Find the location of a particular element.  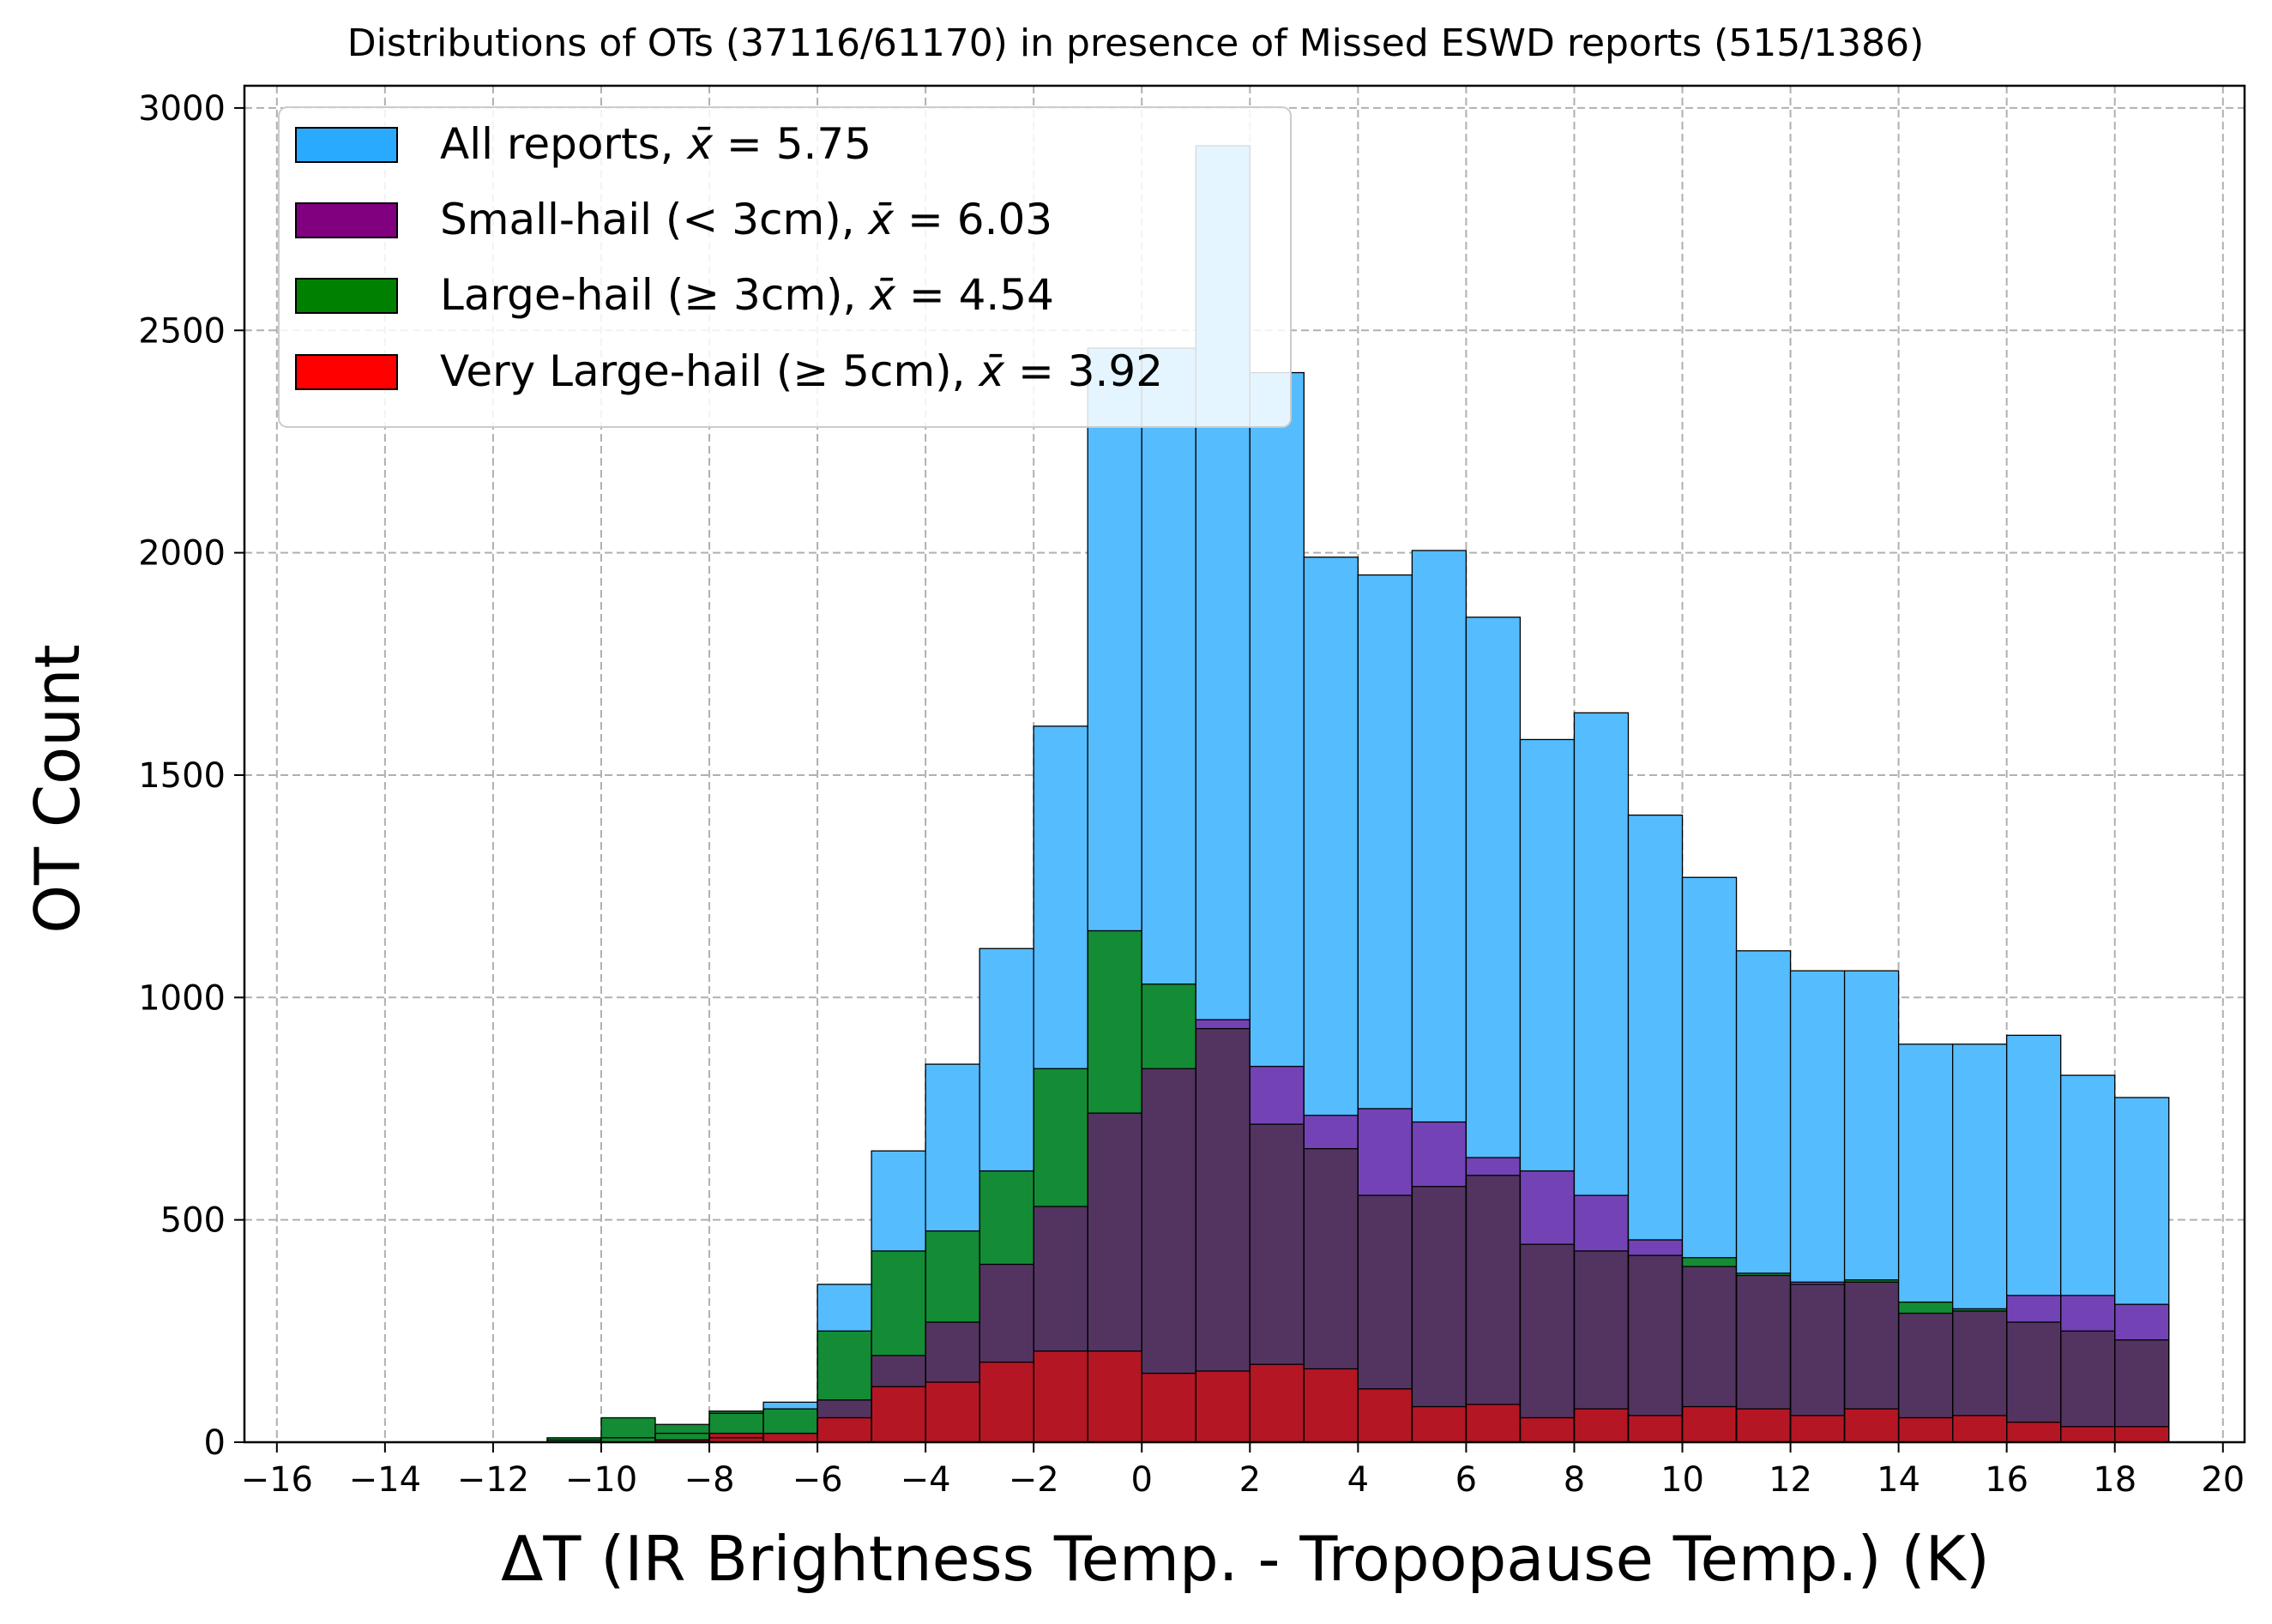

x-tick-label: −16 is located at coordinates (277, 1480).